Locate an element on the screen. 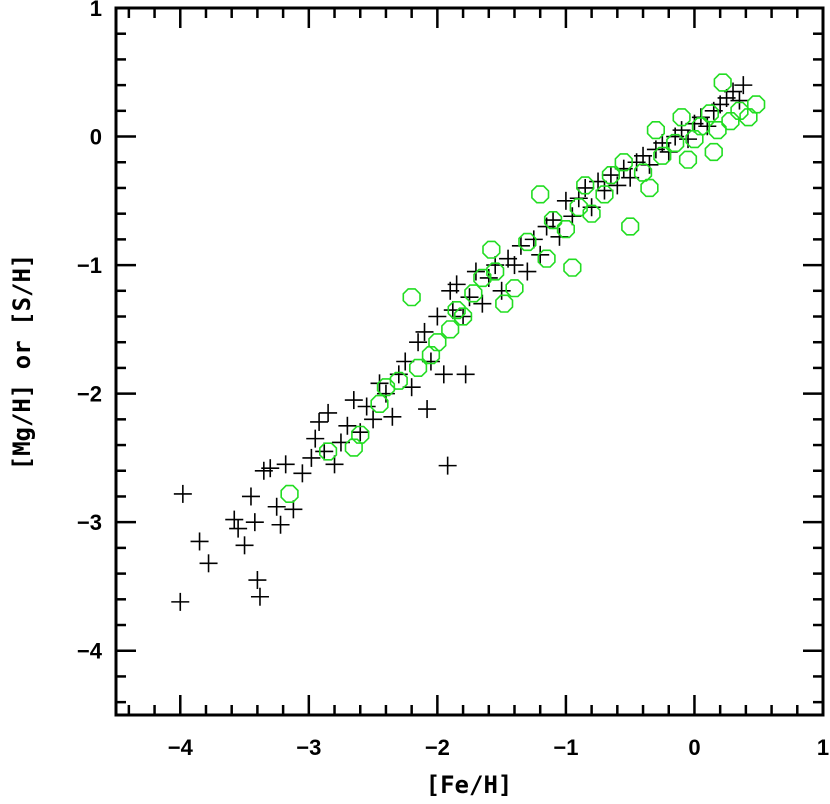 This screenshot has width=830, height=804. x-axis-title: [Fe/H] is located at coordinates (469, 785).